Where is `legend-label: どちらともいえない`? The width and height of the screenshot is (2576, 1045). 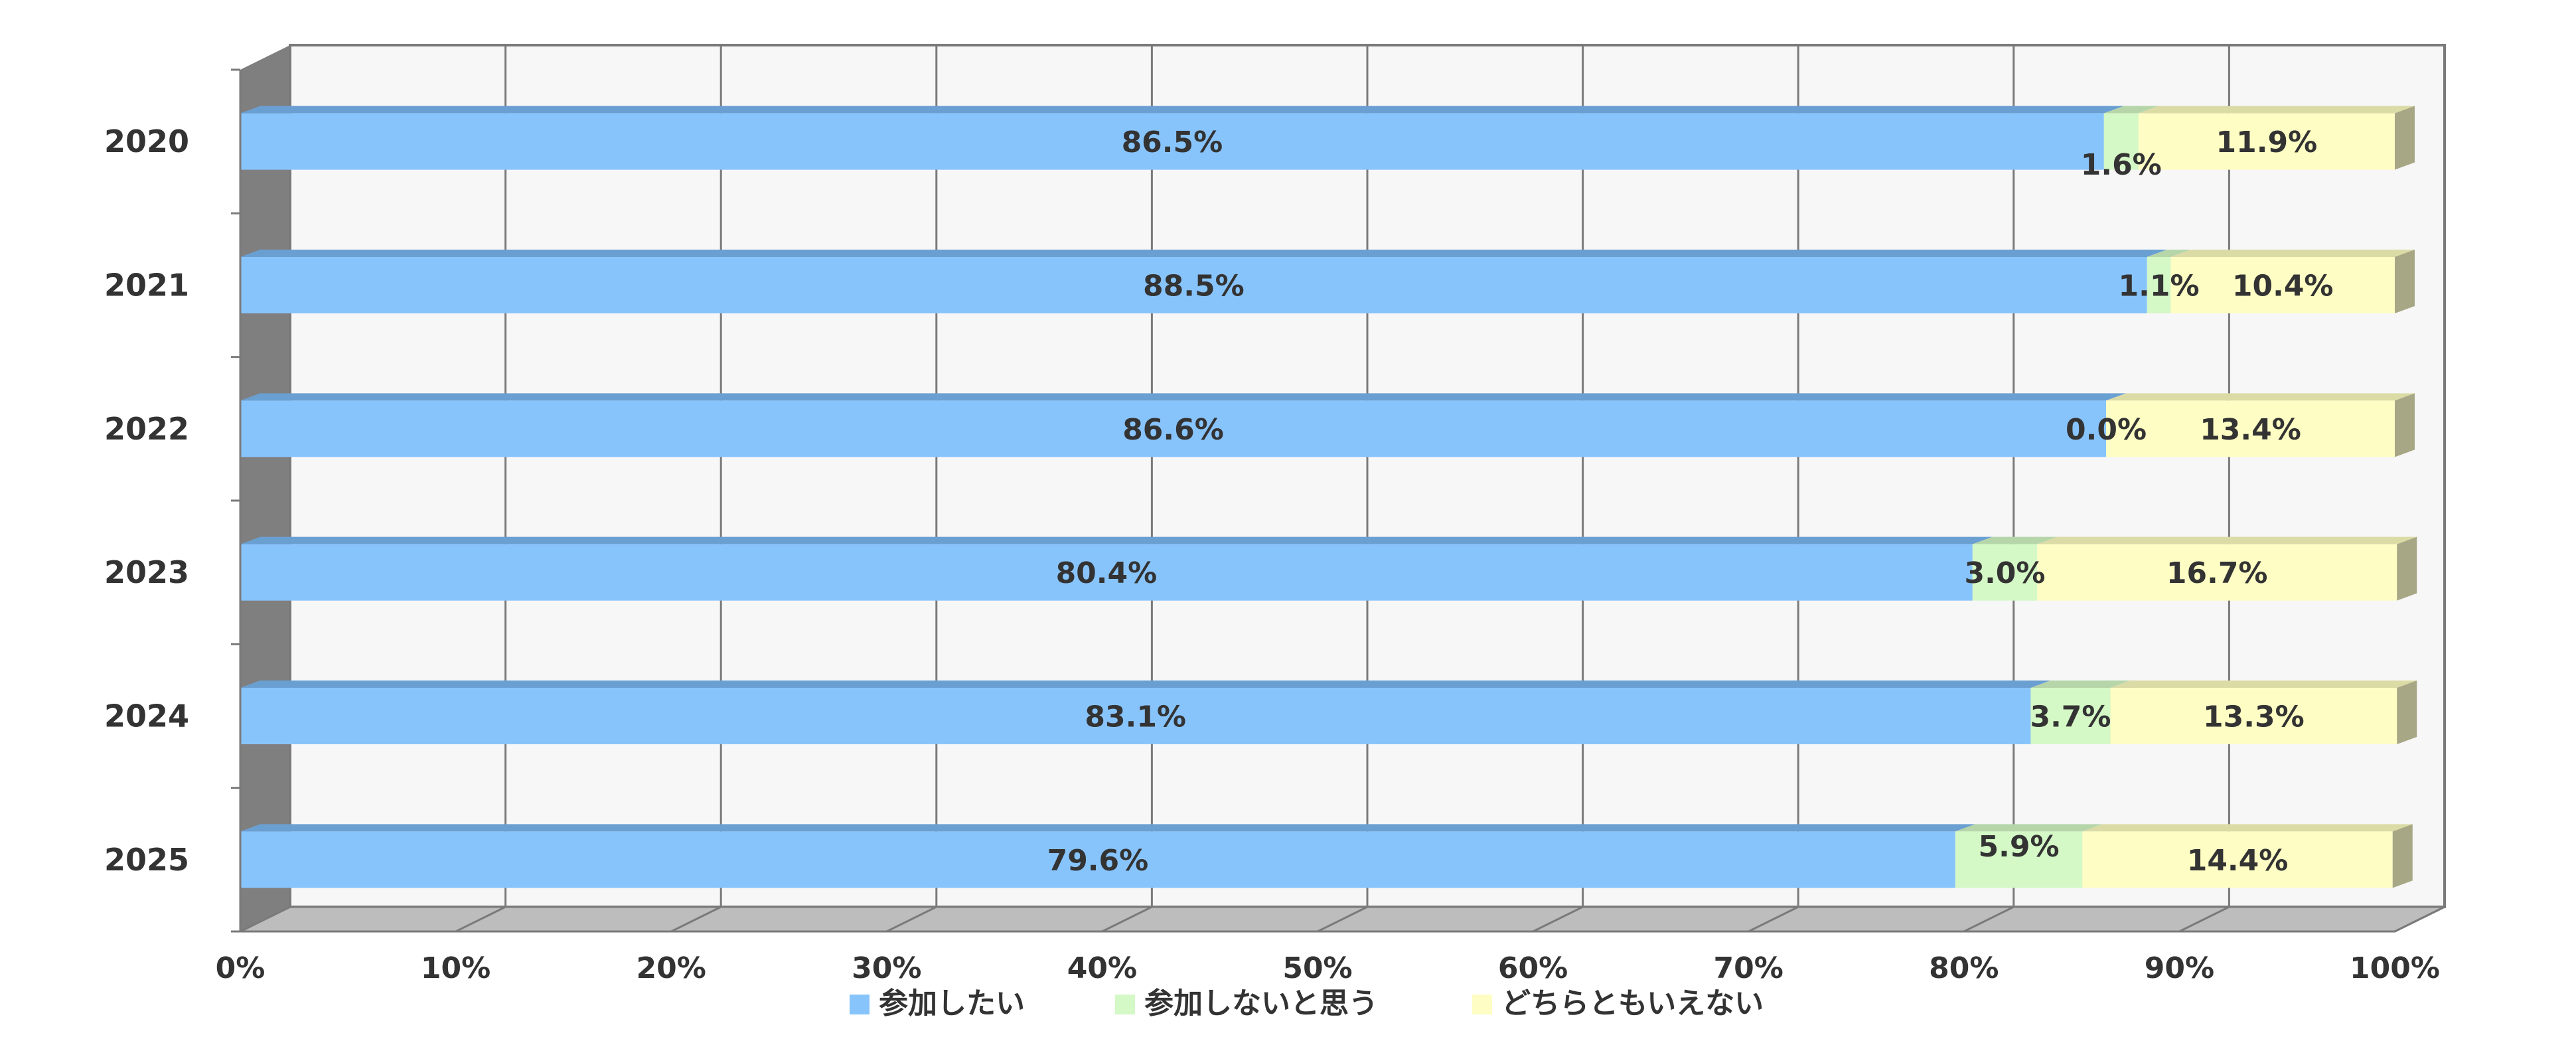 legend-label: どちらともいえない is located at coordinates (1633, 1003).